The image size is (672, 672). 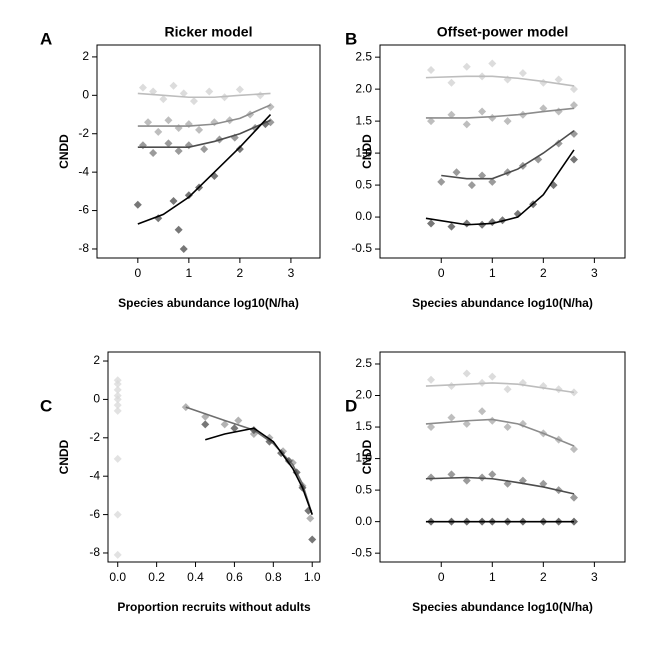 What do you see at coordinates (363, 216) in the screenshot?
I see `y-tick-label: 0.0` at bounding box center [363, 216].